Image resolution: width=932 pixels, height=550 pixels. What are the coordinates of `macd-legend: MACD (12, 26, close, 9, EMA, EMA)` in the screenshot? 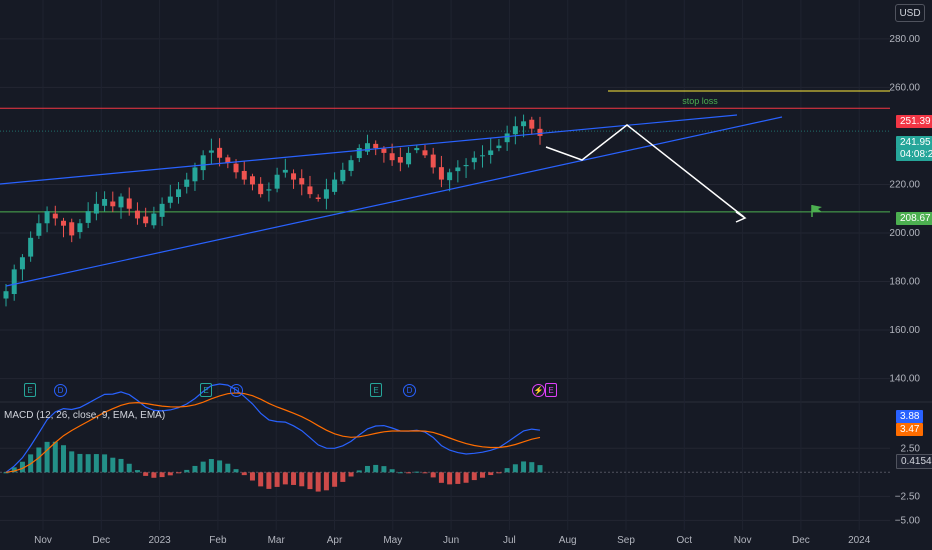 It's located at (85, 415).